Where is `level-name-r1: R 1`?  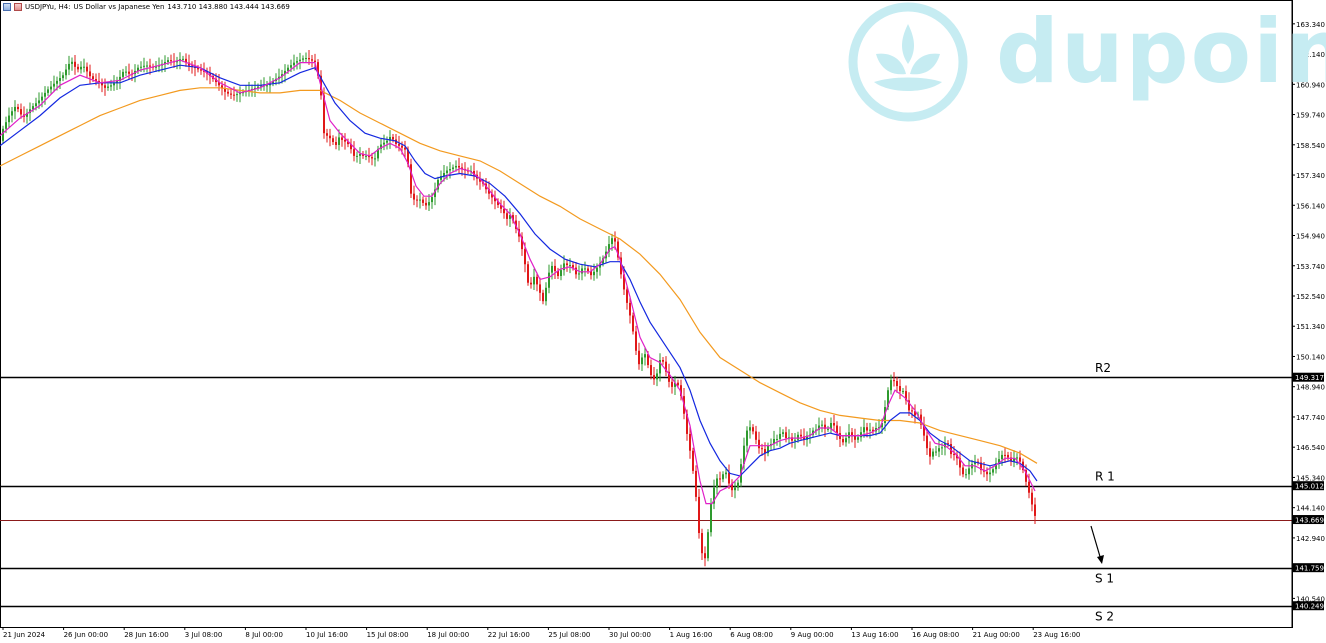 level-name-r1: R 1 is located at coordinates (1105, 477).